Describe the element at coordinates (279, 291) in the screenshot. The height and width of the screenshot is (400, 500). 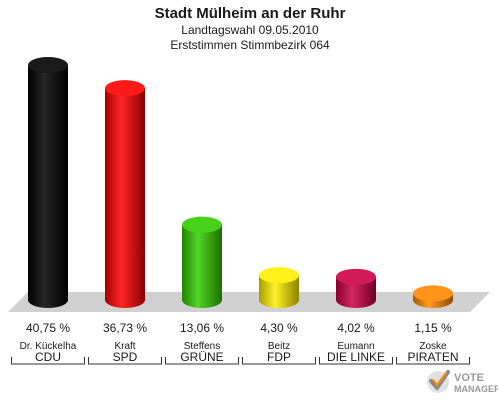
I see `bar-body-fdp` at that location.